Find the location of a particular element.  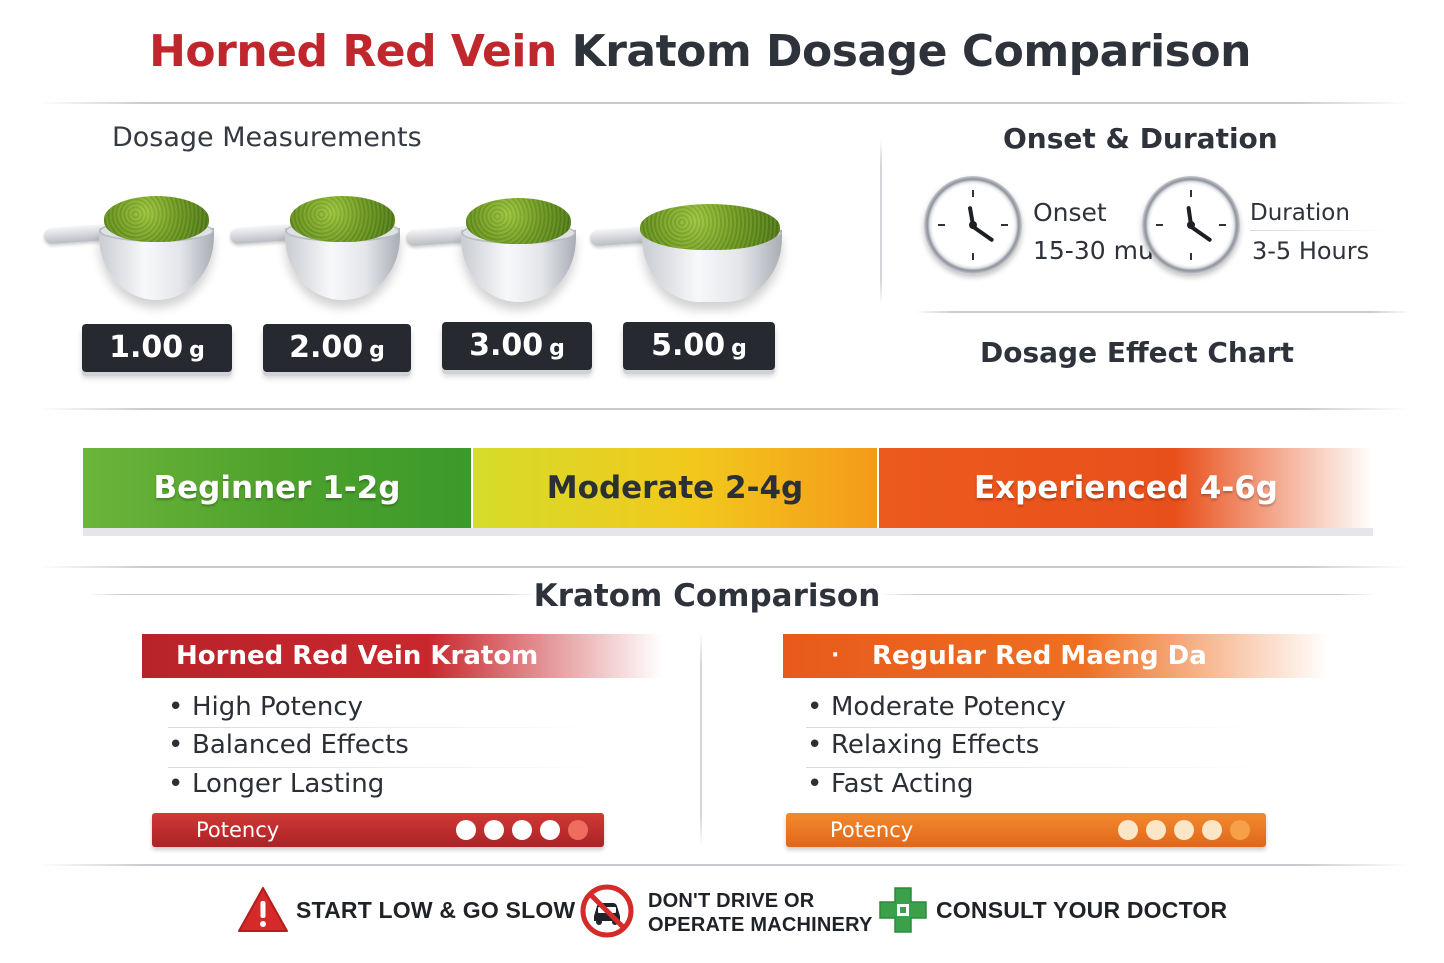

warning-no-driving-line2: OPERATE MACHINERY is located at coordinates (760, 925).